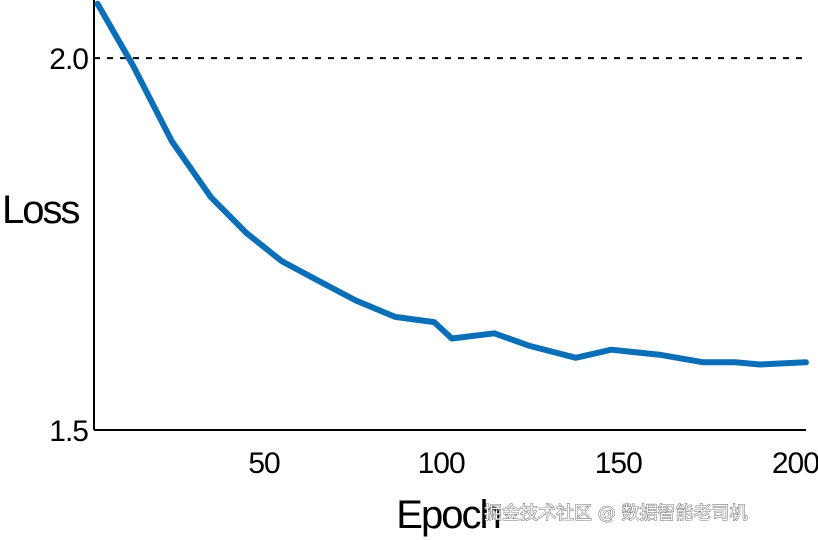 Image resolution: width=818 pixels, height=540 pixels. Describe the element at coordinates (69, 245) in the screenshot. I see `y-tick-labels: 1.5 2.0` at that location.